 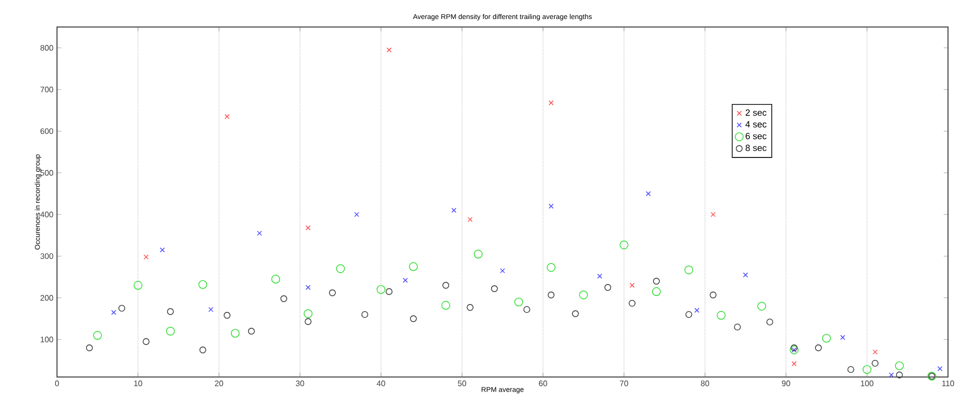 I want to click on x-tick-label: 90, so click(x=786, y=383).